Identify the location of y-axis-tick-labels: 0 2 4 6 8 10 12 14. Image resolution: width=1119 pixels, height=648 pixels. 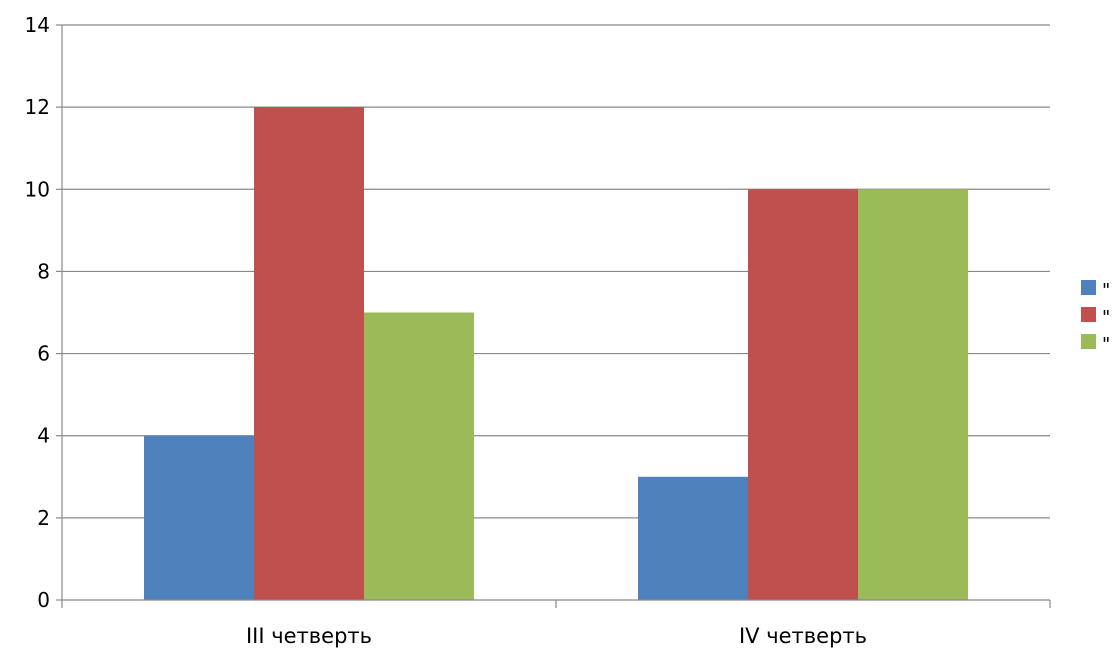
(37, 312).